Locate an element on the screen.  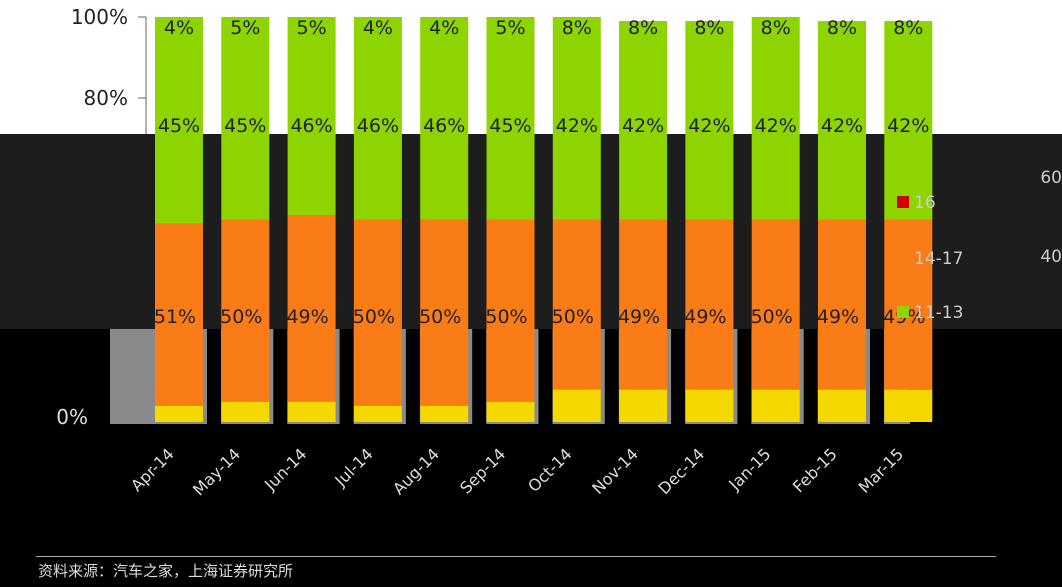
x-tick-label: Sep-14 is located at coordinates (482, 470).